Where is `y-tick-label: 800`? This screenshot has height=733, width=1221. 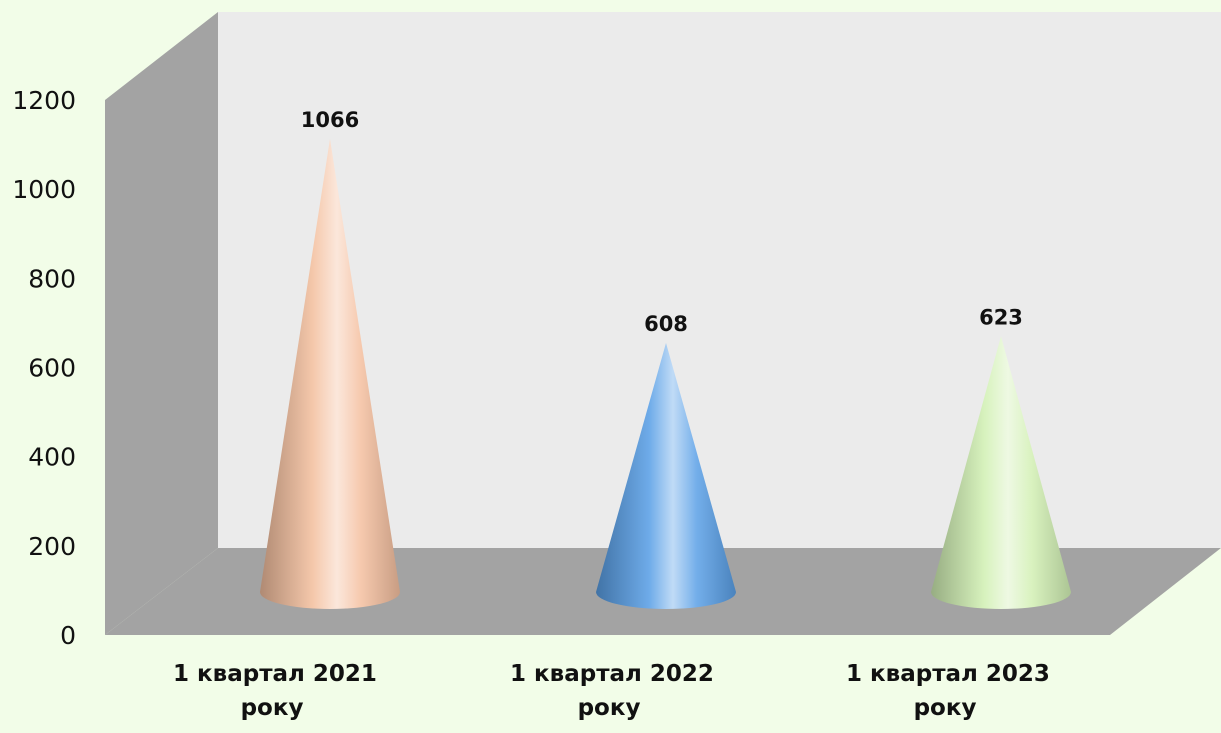 y-tick-label: 800 is located at coordinates (52, 278).